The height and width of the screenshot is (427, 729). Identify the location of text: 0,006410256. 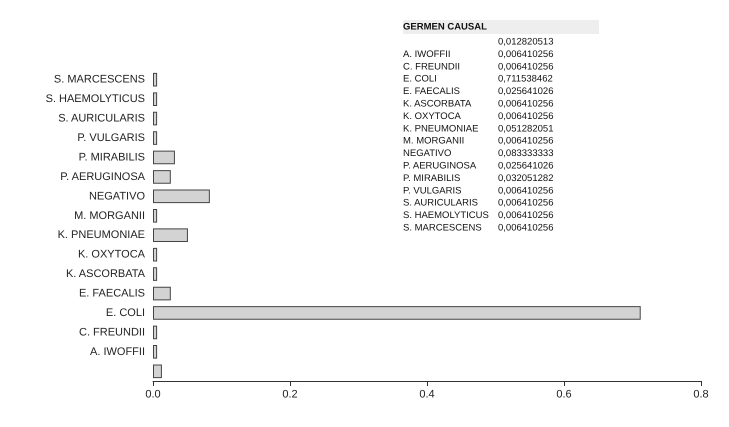
(526, 54).